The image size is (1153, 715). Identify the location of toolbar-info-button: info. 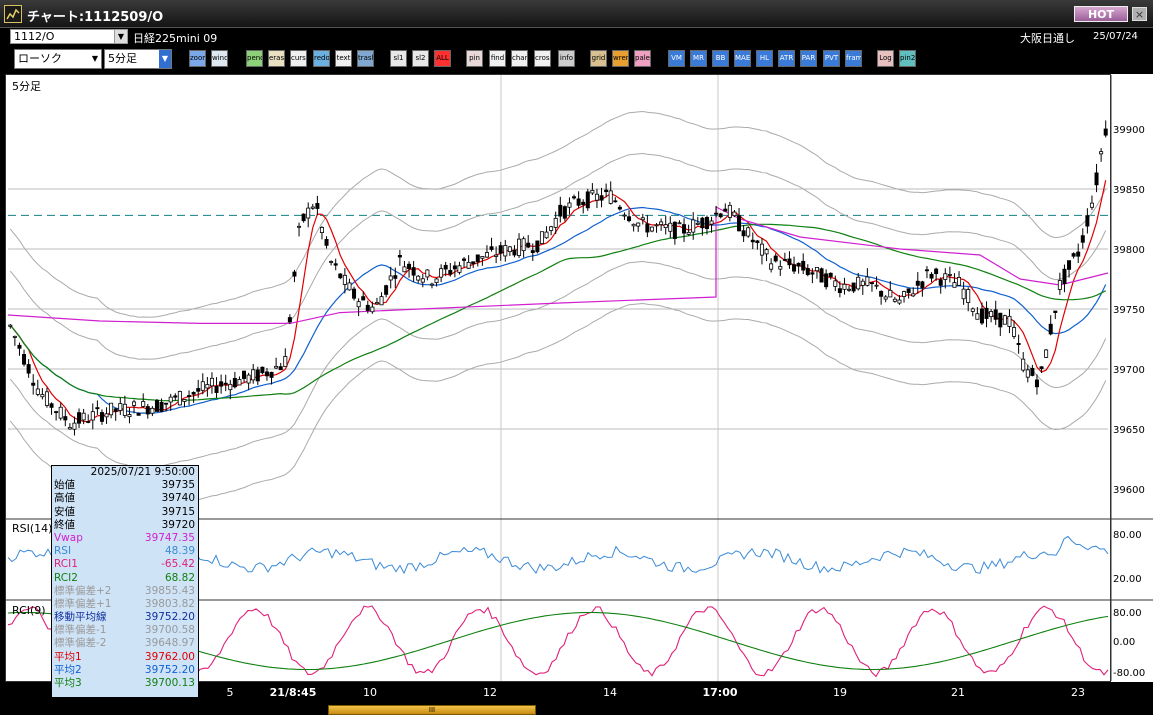
(566, 58).